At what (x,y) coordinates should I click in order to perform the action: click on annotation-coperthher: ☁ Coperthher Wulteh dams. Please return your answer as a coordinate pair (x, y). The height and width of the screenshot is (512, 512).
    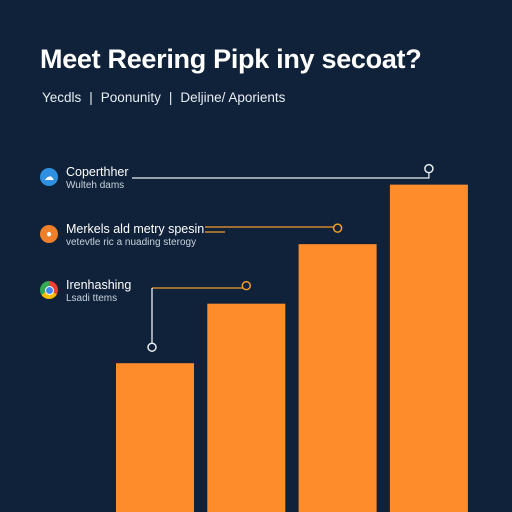
    Looking at the image, I should click on (84, 178).